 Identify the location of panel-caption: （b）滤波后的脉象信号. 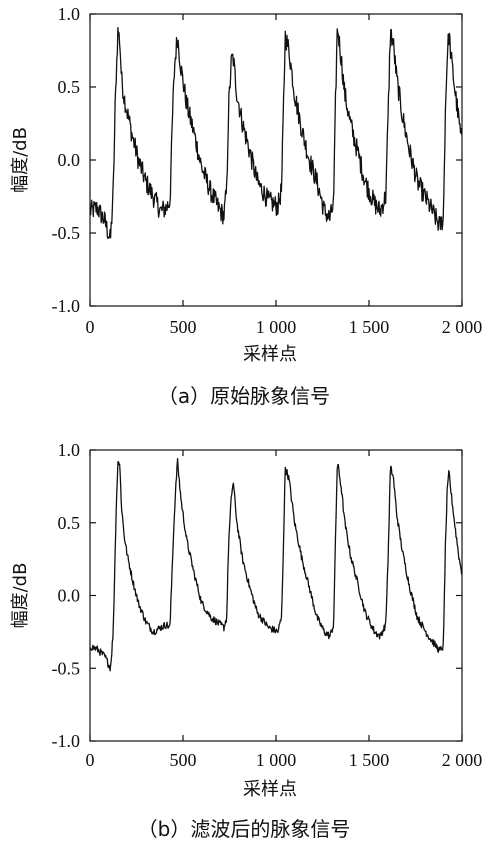
(244, 829).